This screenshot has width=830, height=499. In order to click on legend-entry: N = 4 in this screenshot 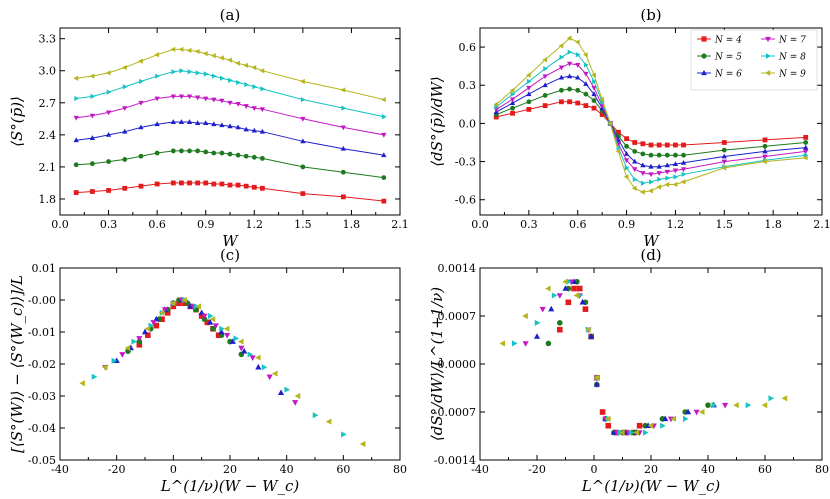, I will do `click(728, 41)`.